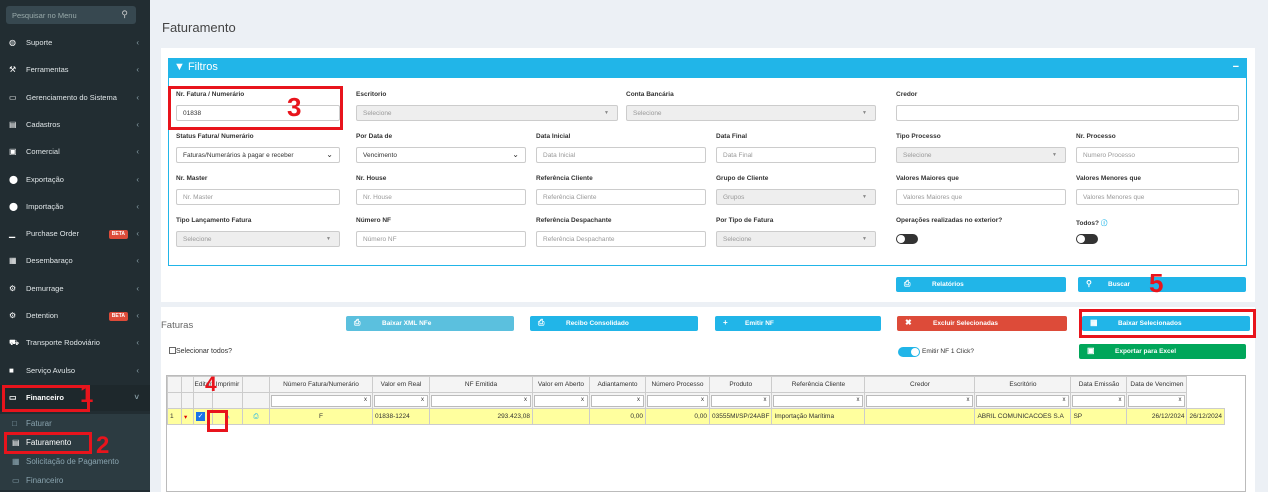 The height and width of the screenshot is (492, 1268). I want to click on credor-input, so click(1067, 113).